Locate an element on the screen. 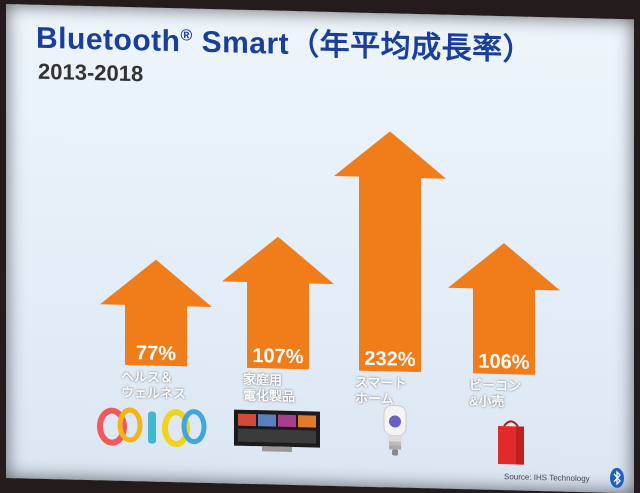 The image size is (640, 493). smart-tv-icon is located at coordinates (277, 434).